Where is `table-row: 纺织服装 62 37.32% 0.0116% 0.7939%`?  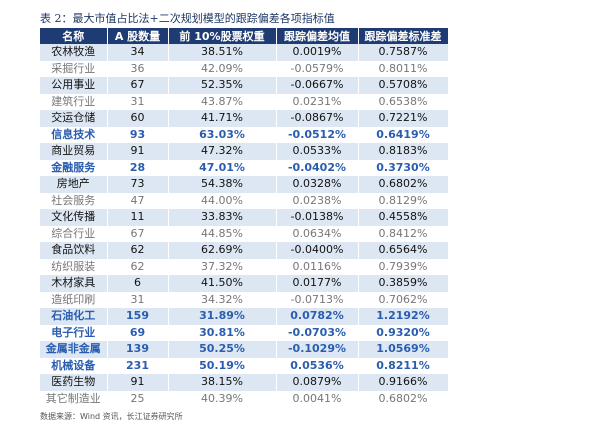 table-row: 纺织服装 62 37.32% 0.0116% 0.7939% is located at coordinates (244, 266).